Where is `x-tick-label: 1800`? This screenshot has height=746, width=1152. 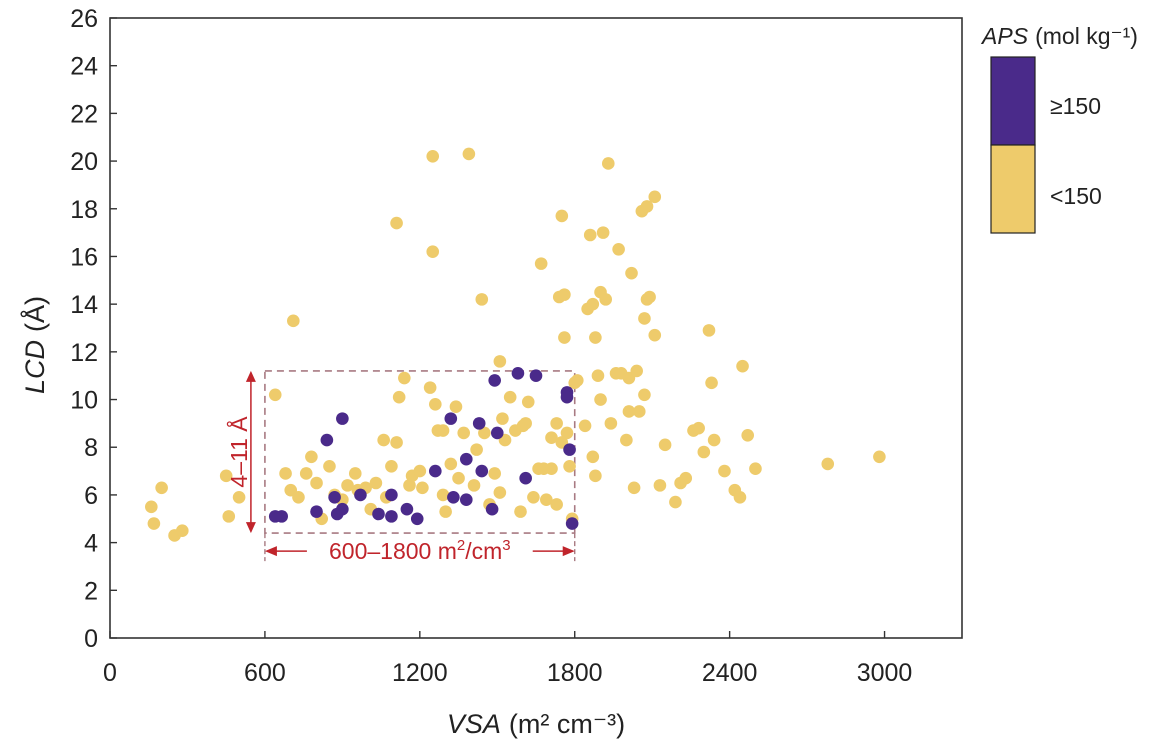 x-tick-label: 1800 is located at coordinates (575, 673).